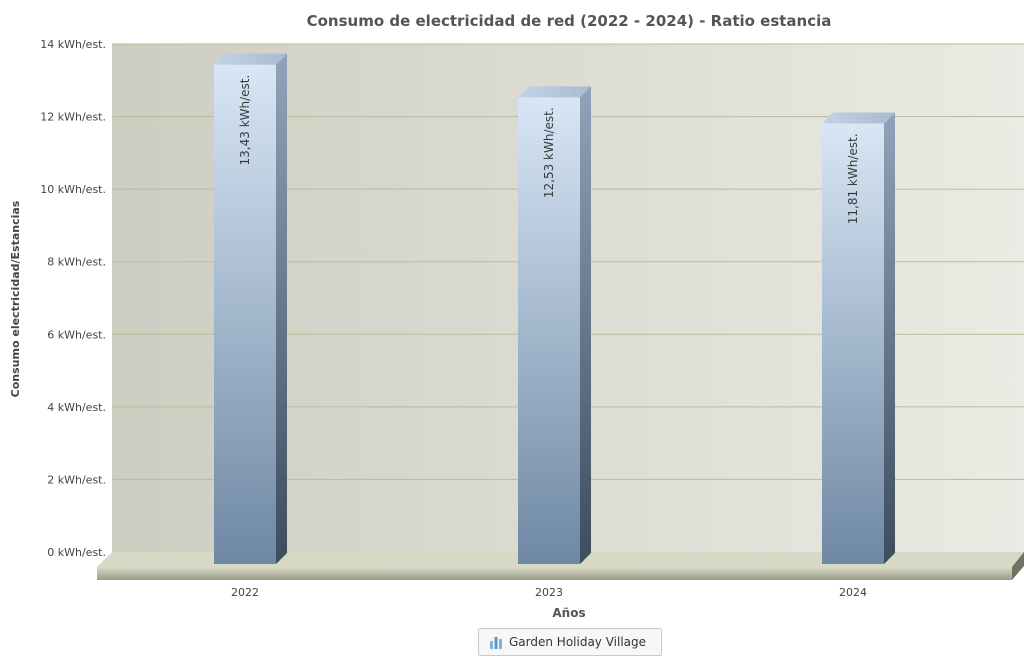 The width and height of the screenshot is (1024, 661). What do you see at coordinates (1018, 566) in the screenshot?
I see `chart-floor-side` at bounding box center [1018, 566].